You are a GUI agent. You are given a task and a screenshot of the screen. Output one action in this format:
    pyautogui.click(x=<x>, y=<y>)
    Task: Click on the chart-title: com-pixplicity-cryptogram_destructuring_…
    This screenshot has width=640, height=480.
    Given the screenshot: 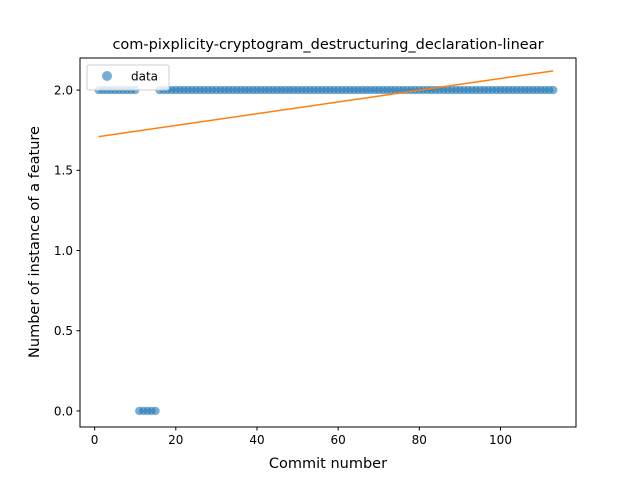 What is the action you would take?
    pyautogui.click(x=327, y=45)
    